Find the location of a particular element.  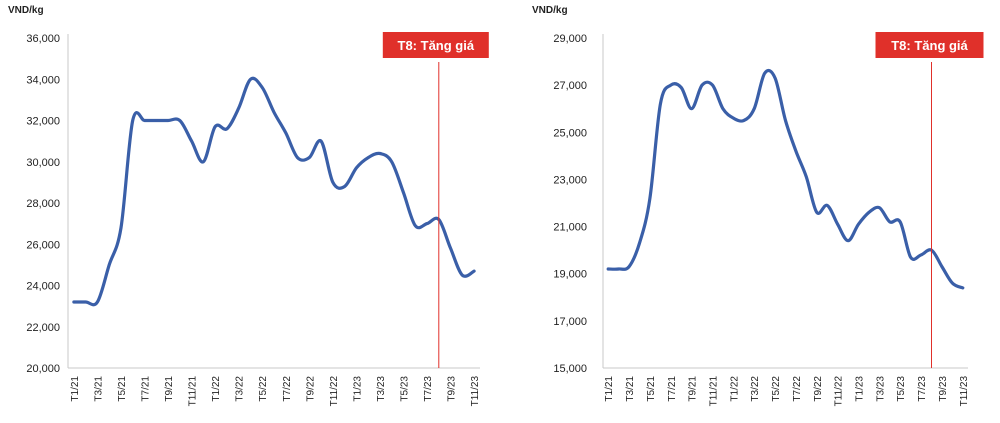

y-tick-label: 19,000 is located at coordinates (570, 275).